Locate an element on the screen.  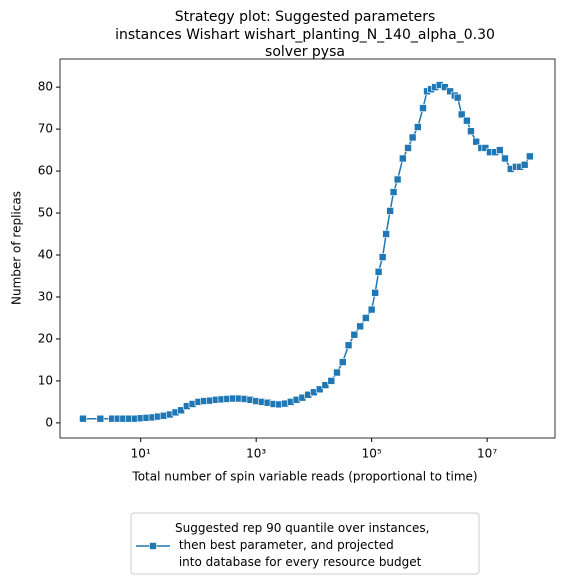
y-tick-label: 70 is located at coordinates (45, 129).